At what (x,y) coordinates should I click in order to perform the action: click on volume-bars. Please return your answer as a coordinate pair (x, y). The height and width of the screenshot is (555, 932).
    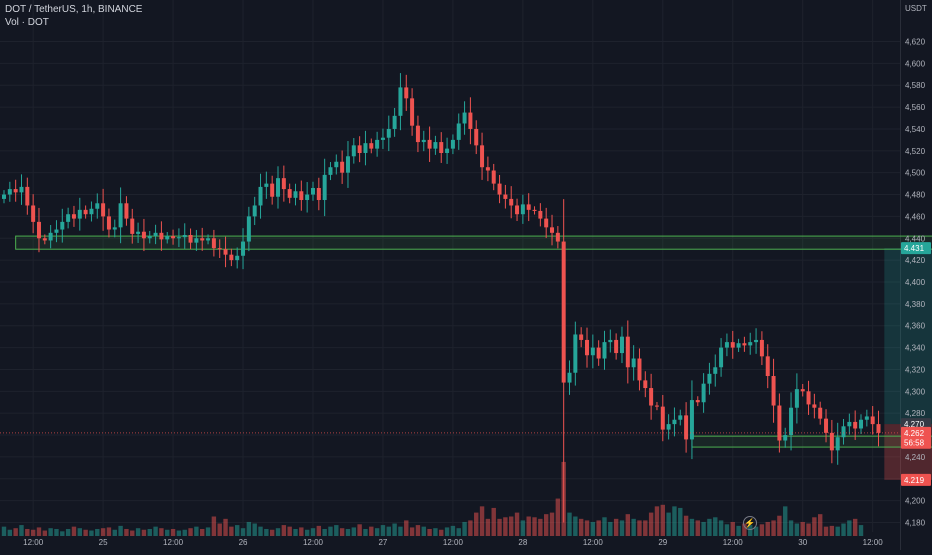
    Looking at the image, I should click on (432, 498).